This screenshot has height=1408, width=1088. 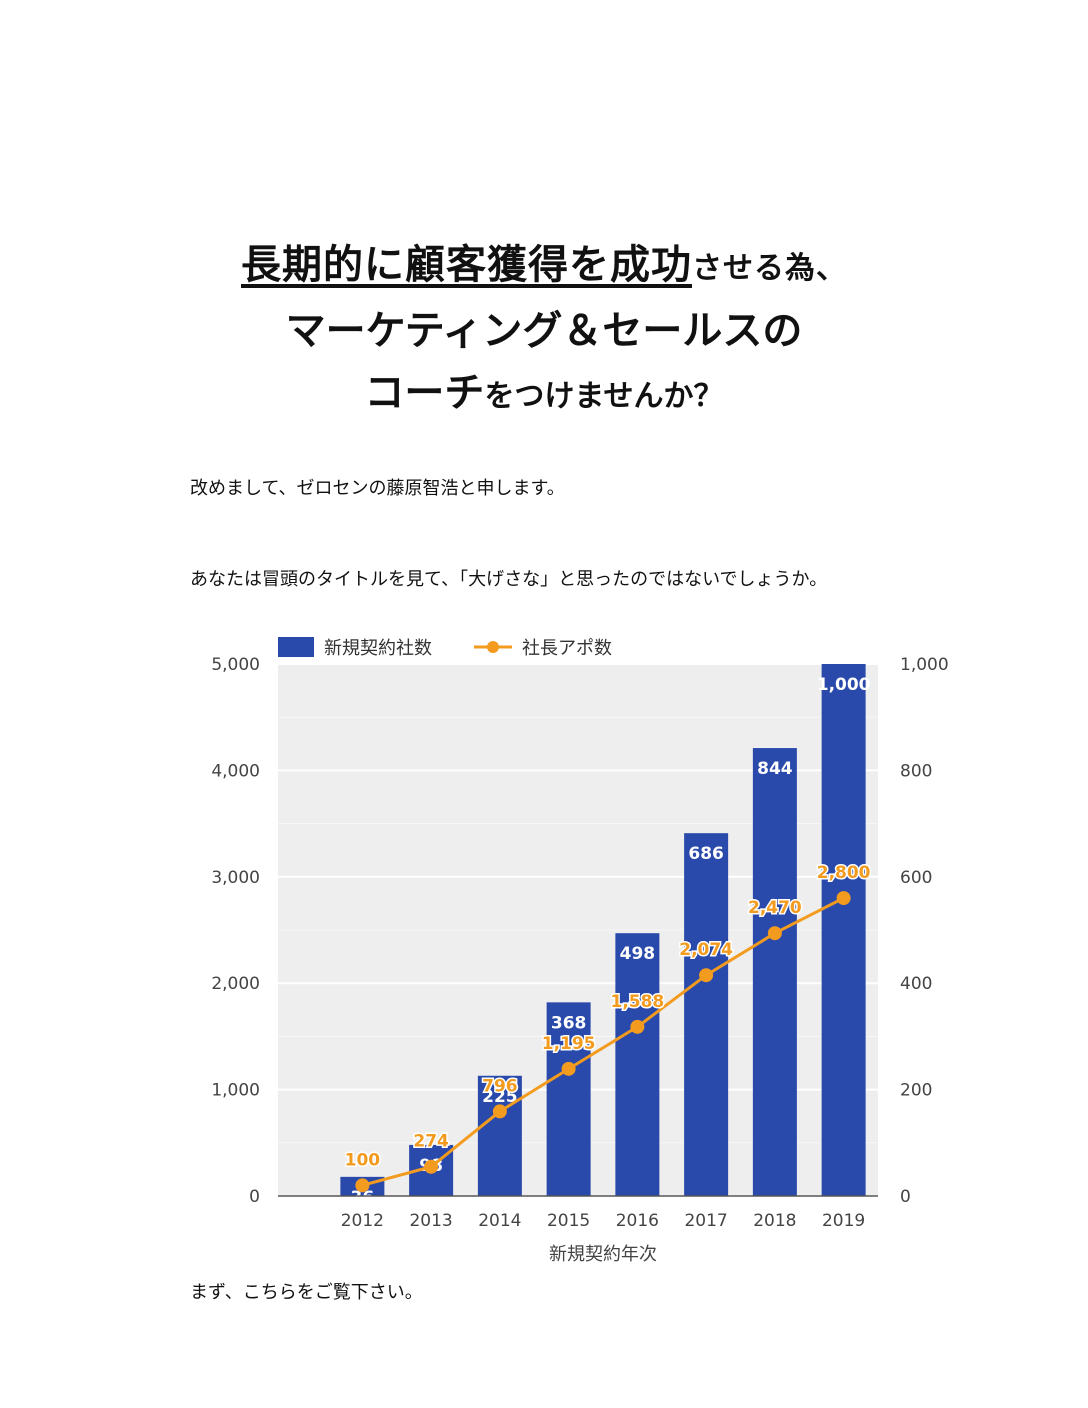 I want to click on x-tick-label: 2012, so click(x=362, y=1221).